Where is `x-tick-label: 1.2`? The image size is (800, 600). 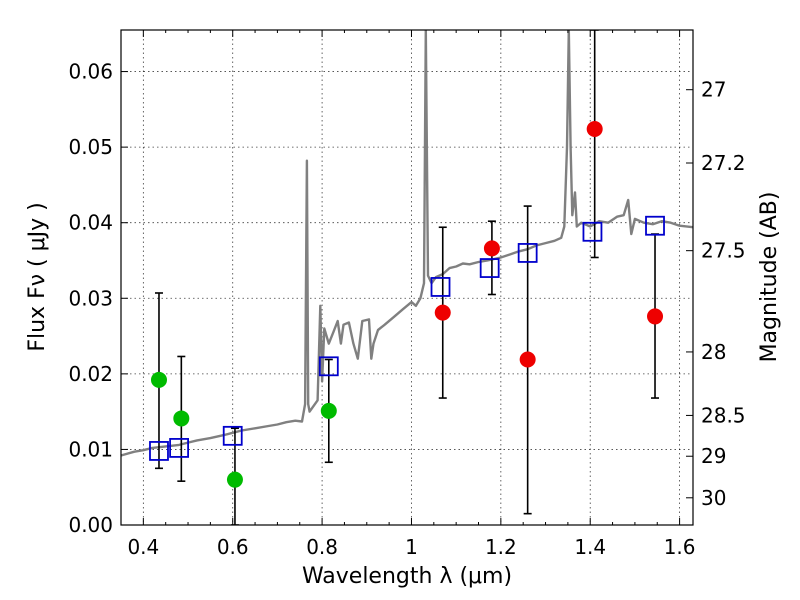
x-tick-label: 1.2 is located at coordinates (501, 547).